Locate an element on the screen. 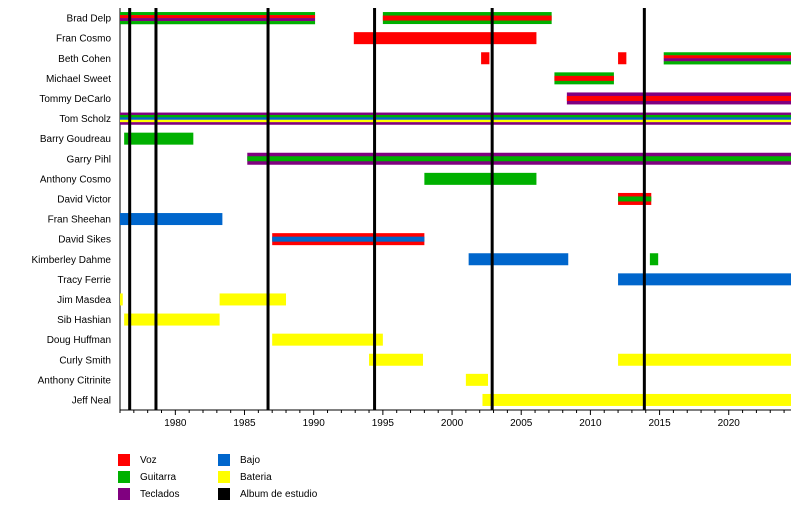 The height and width of the screenshot is (509, 800). member-label-doug-huffman: Doug Huffman is located at coordinates (79, 340).